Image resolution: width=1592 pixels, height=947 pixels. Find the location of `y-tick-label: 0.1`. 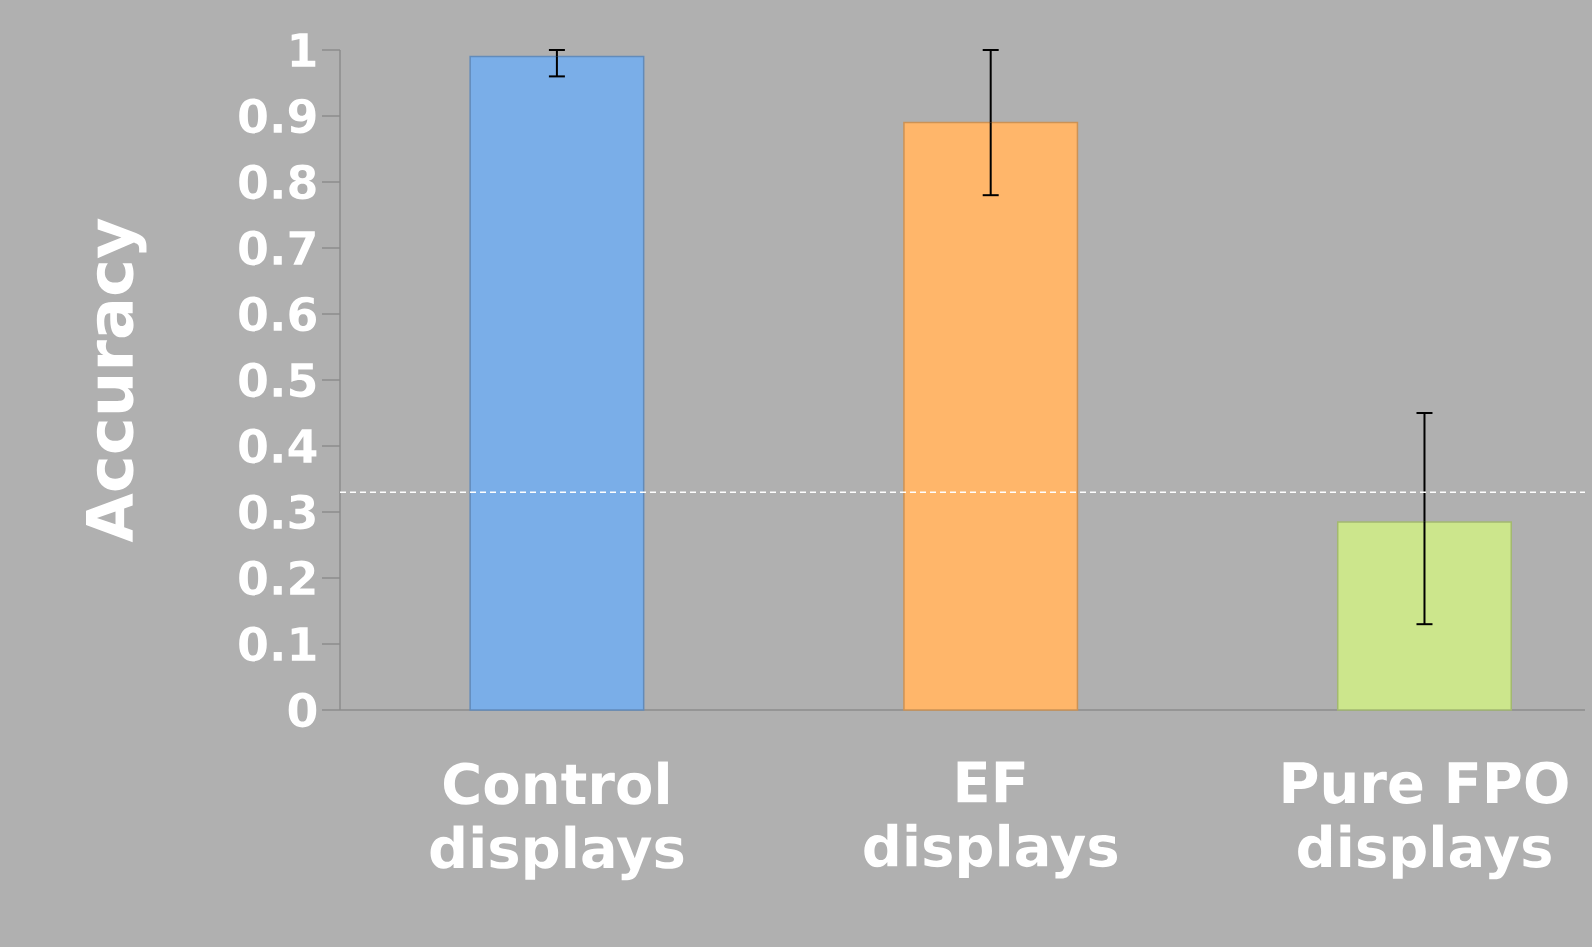

y-tick-label: 0.1 is located at coordinates (277, 644).